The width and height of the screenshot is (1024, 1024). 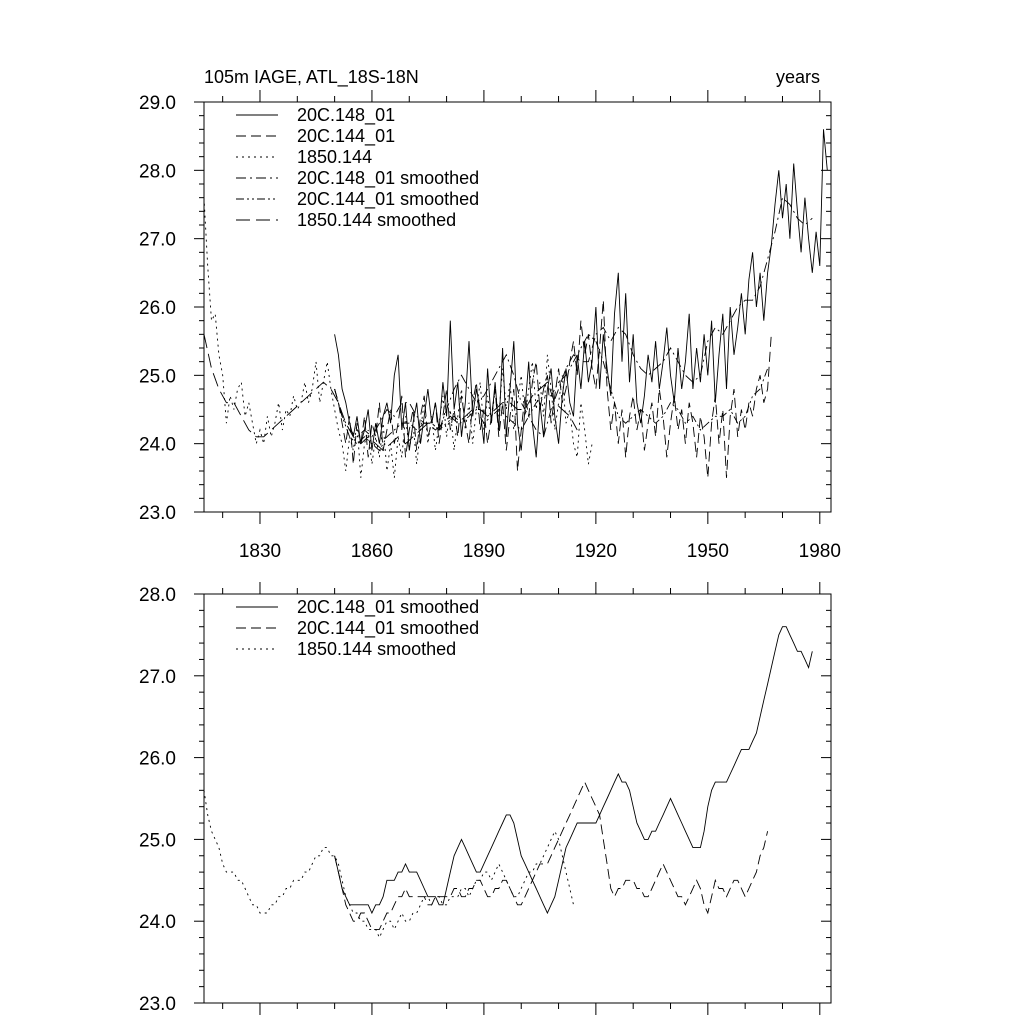 I want to click on panel-right-title: years, so click(x=798, y=77).